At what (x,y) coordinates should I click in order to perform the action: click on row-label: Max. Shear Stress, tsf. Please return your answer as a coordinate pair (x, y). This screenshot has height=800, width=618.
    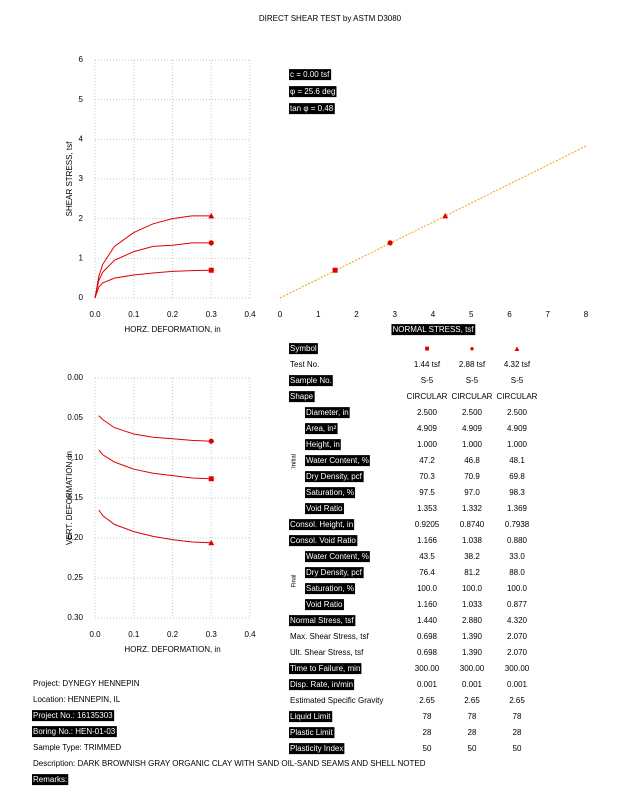
    Looking at the image, I should click on (329, 636).